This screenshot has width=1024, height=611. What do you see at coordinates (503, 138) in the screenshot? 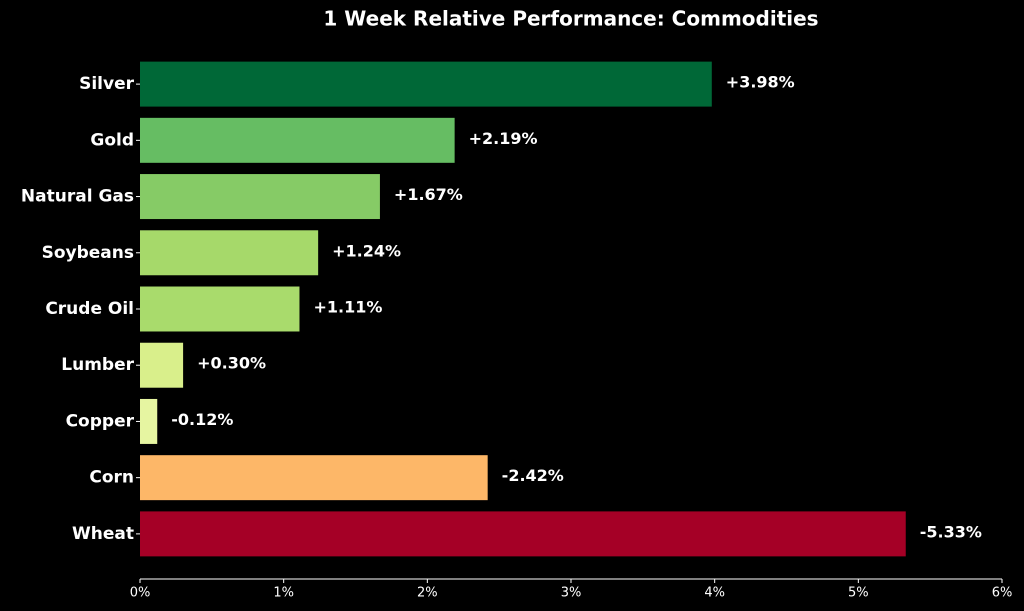
I see `value-label: +2.19%` at bounding box center [503, 138].